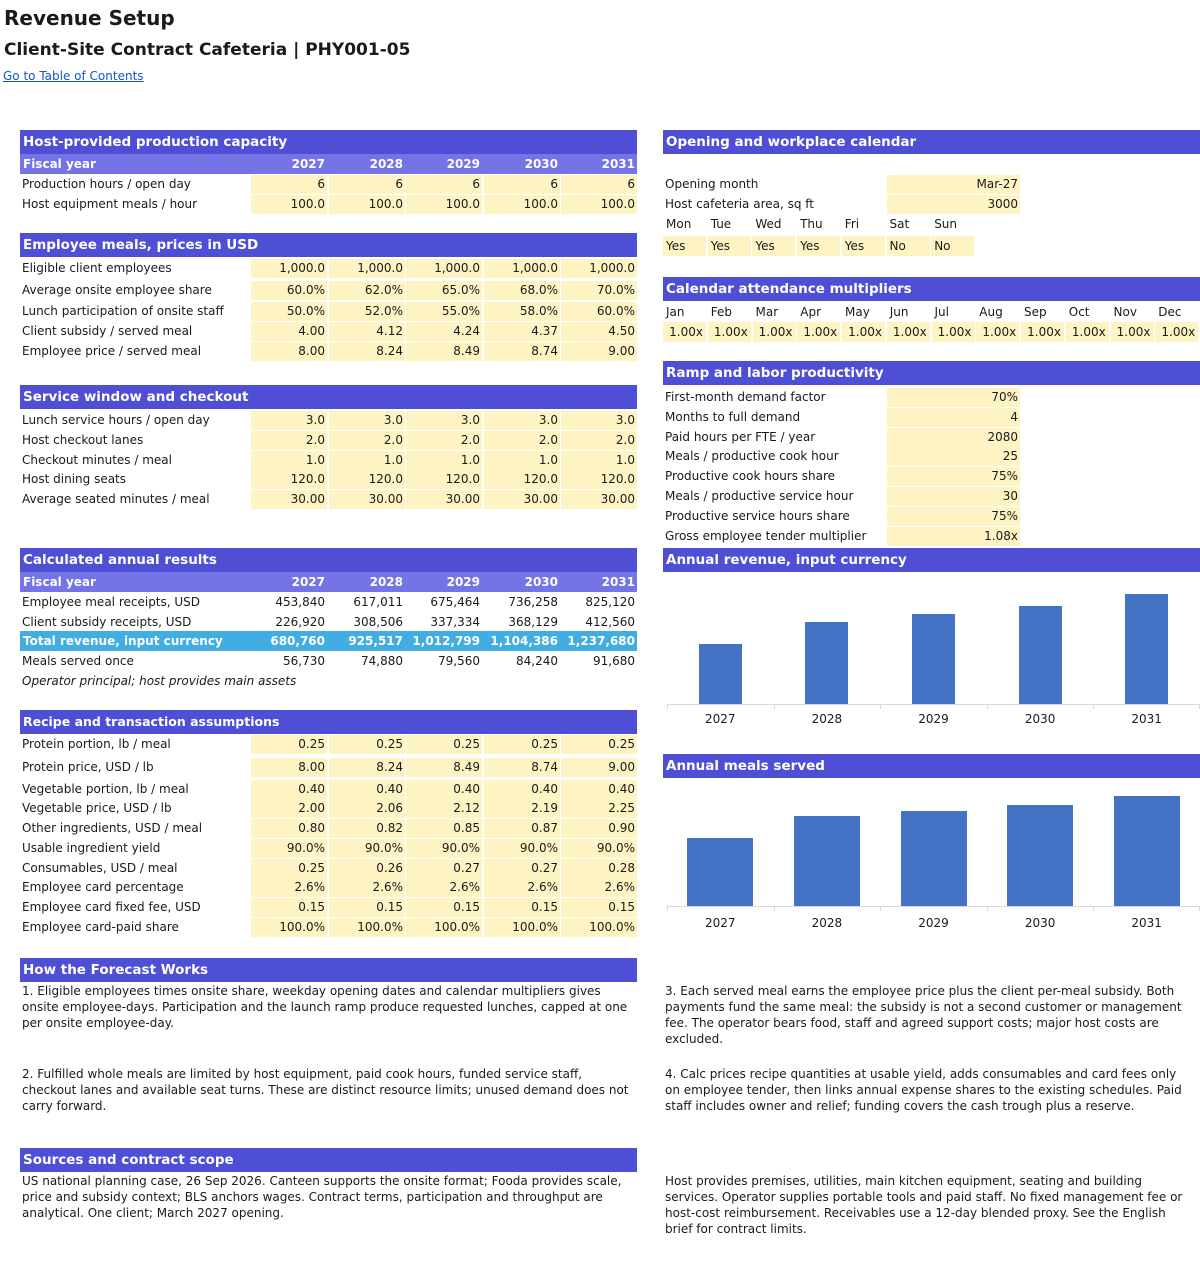 This screenshot has width=1200, height=1284. What do you see at coordinates (599, 351) in the screenshot?
I see `meals-cell: 9.00` at bounding box center [599, 351].